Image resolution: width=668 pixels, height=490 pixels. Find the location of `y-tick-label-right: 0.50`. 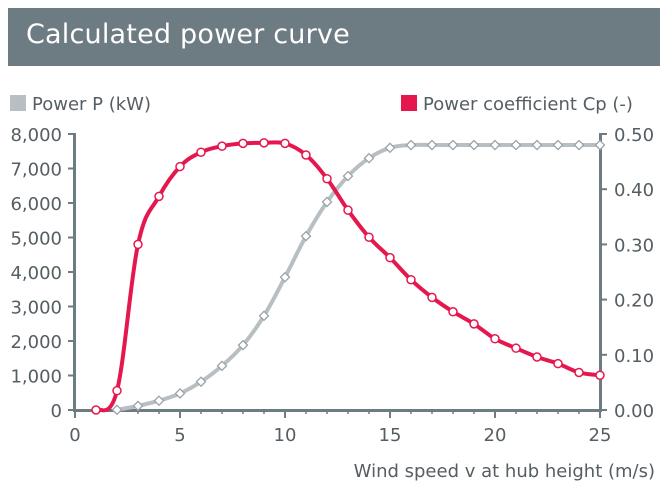

y-tick-label-right: 0.50 is located at coordinates (634, 135).